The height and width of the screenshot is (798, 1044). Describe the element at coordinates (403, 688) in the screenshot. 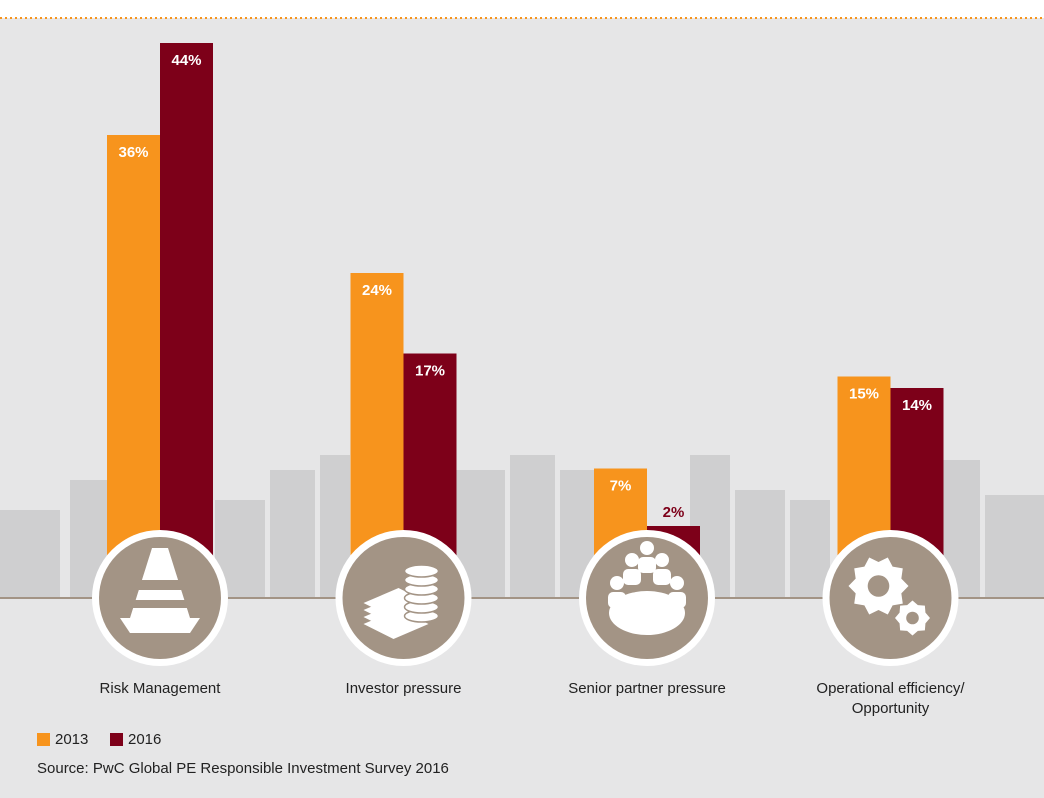

I see `category-label: Investor pressure` at that location.